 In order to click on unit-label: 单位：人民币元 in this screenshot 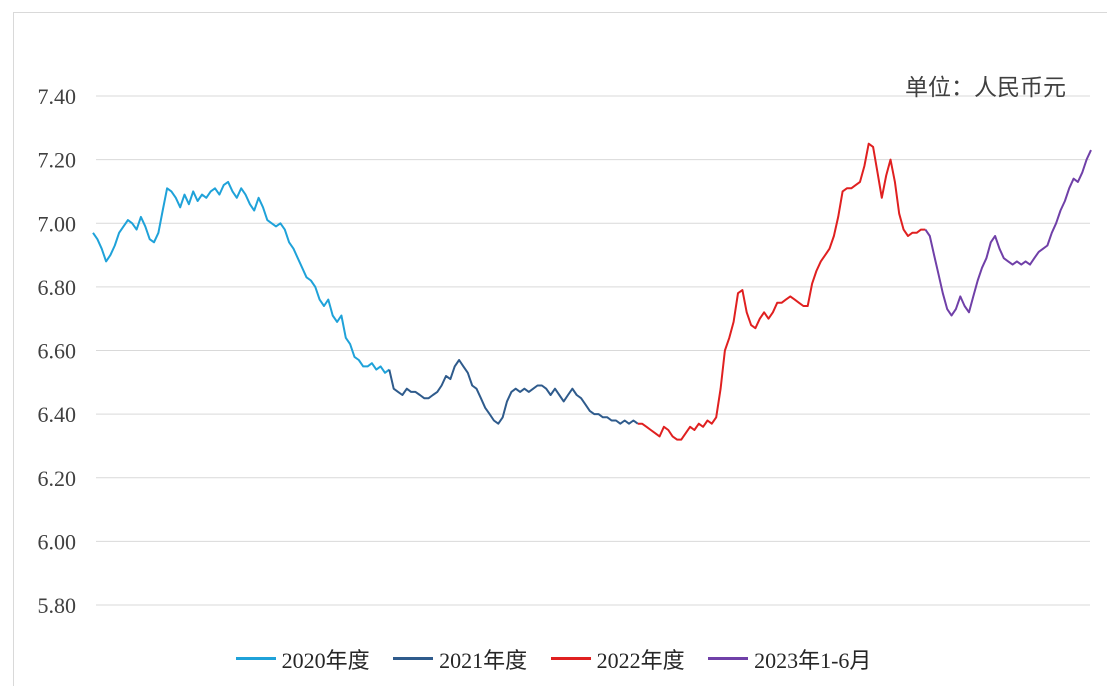, I will do `click(985, 88)`.